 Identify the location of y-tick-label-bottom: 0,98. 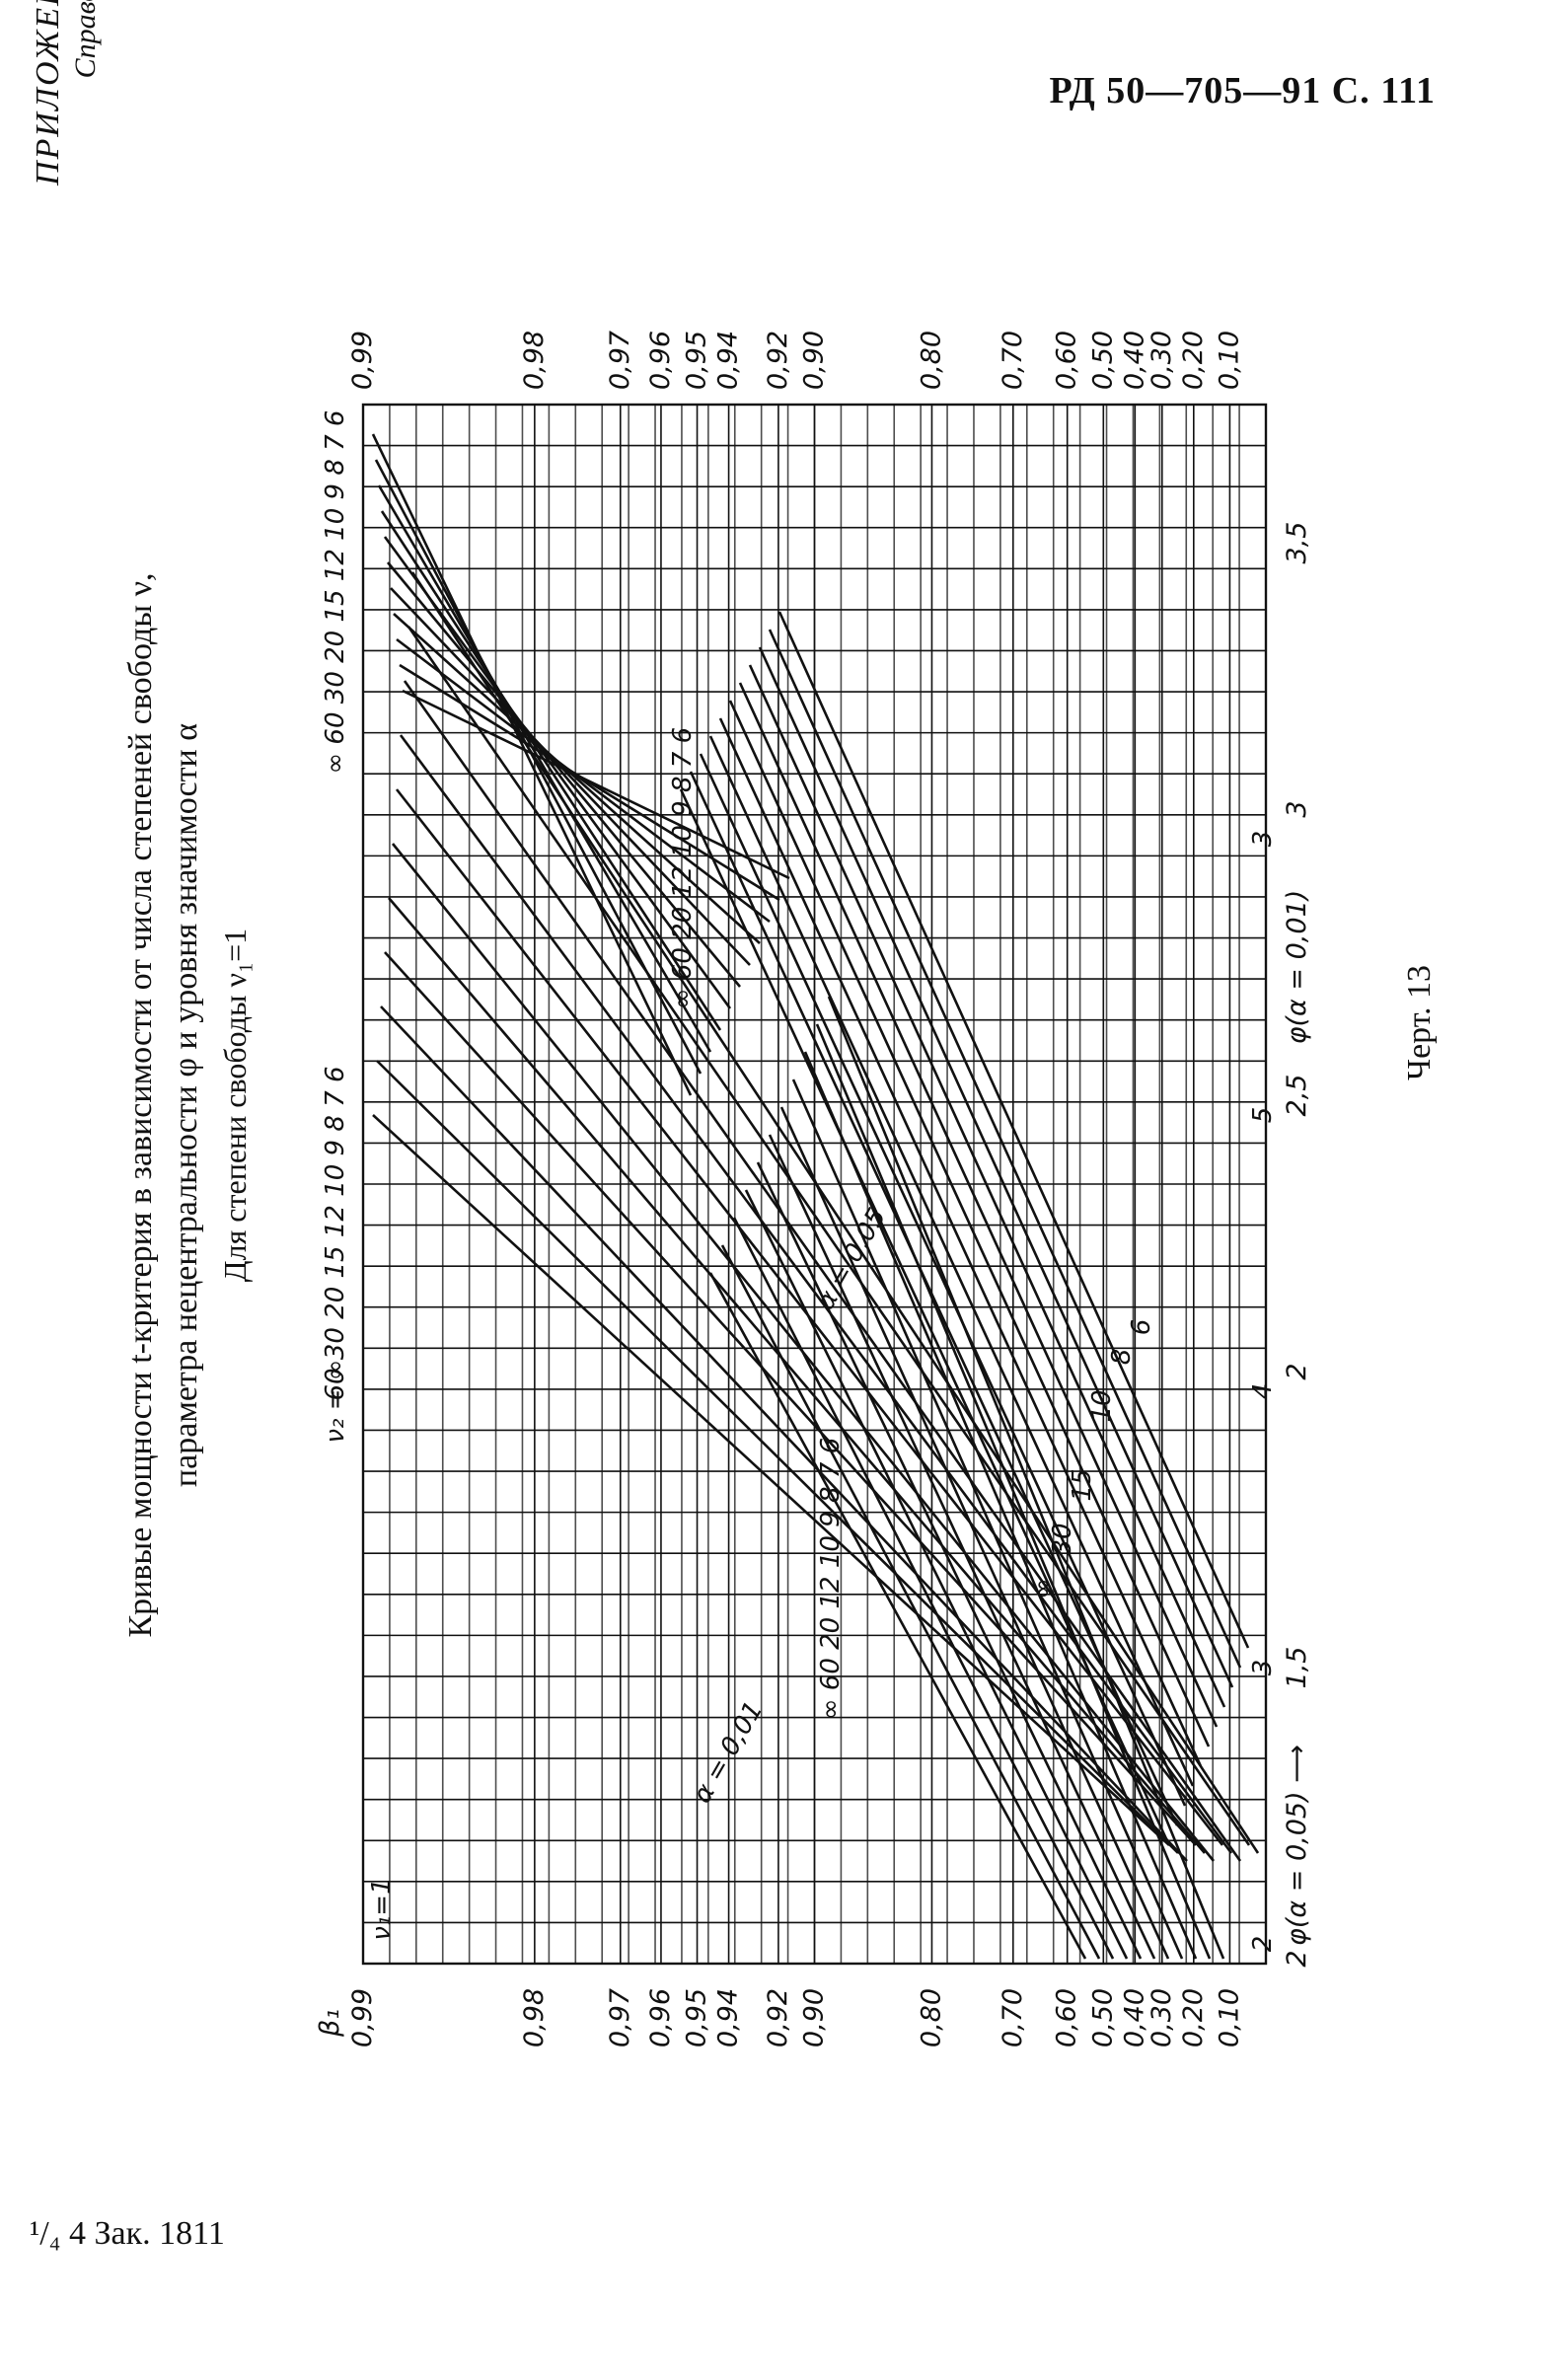
(535, 2017).